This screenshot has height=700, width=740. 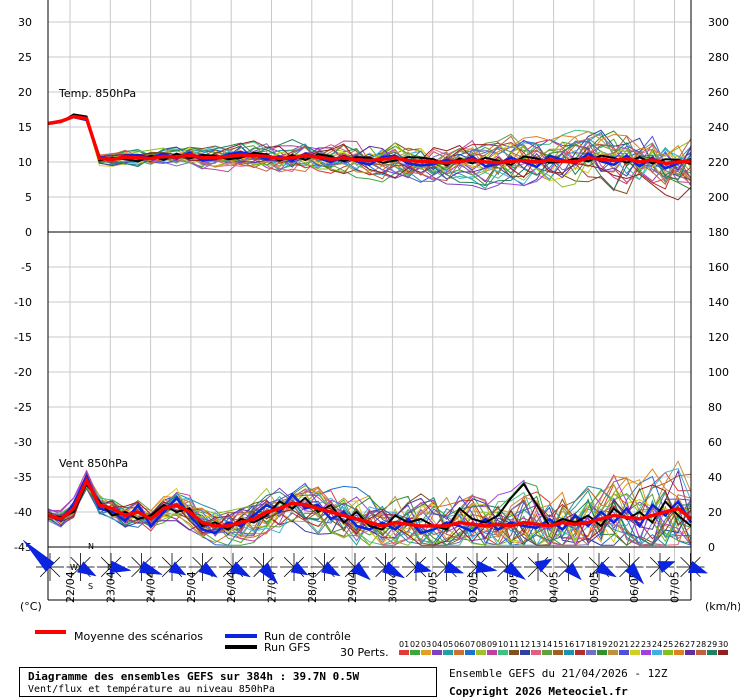 What do you see at coordinates (470, 644) in the screenshot?
I see `legend-pert-number: 07` at bounding box center [470, 644].